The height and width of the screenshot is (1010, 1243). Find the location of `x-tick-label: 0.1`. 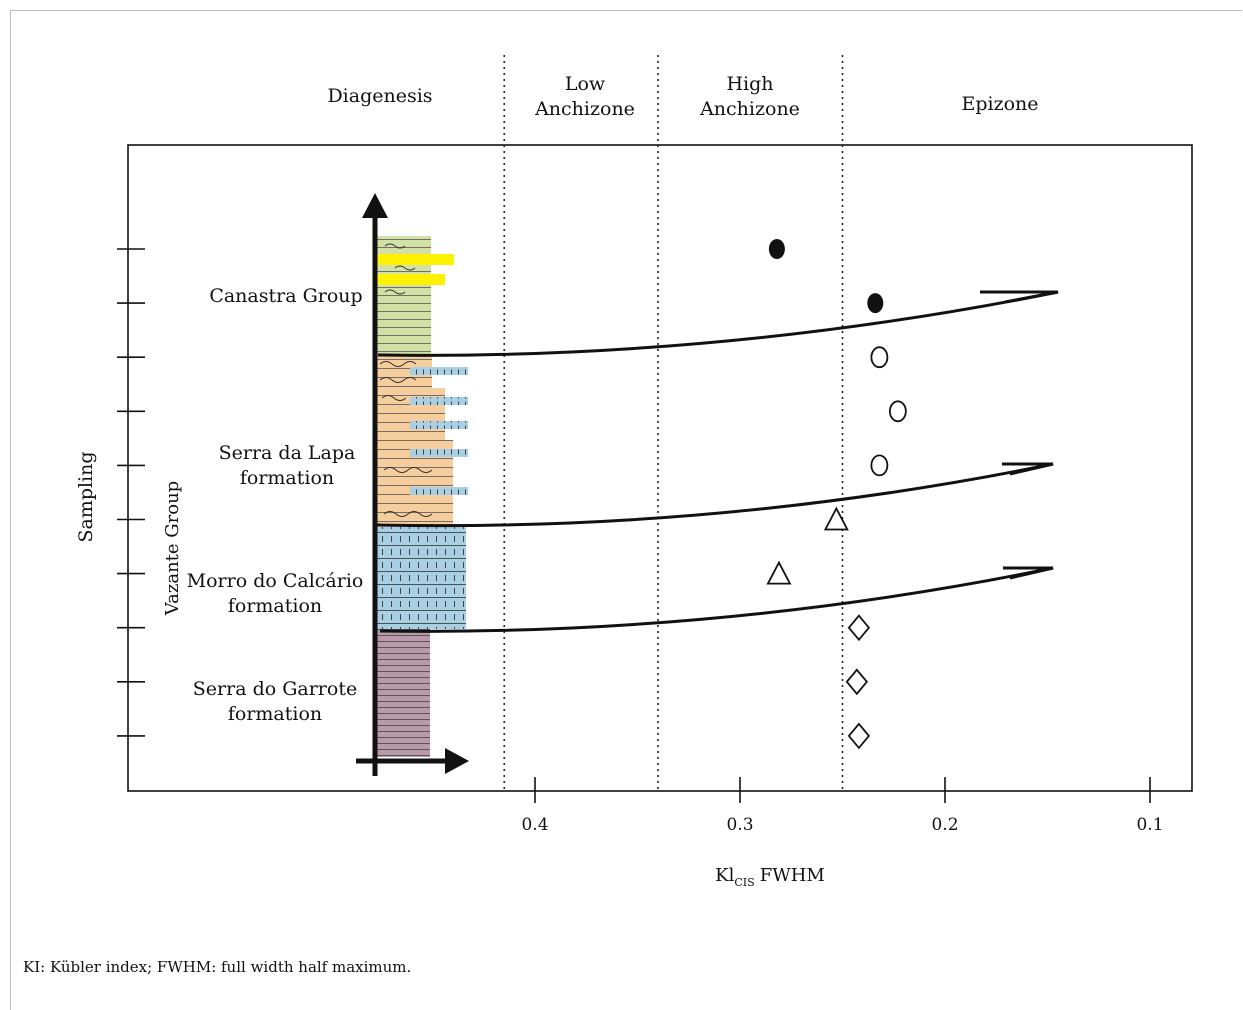

x-tick-label: 0.1 is located at coordinates (1149, 825).